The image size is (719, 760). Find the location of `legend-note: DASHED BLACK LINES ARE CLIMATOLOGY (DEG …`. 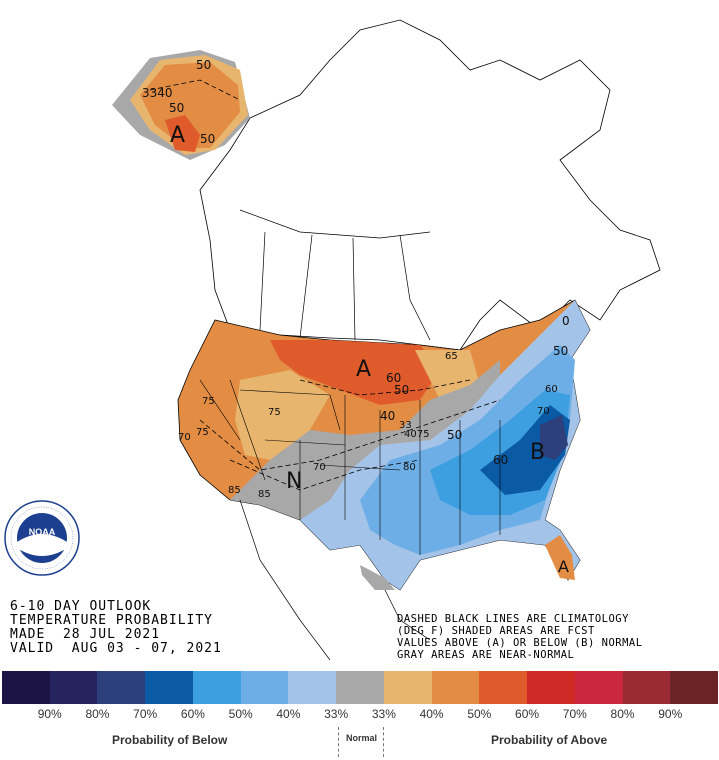

legend-note: DASHED BLACK LINES ARE CLIMATOLOGY (DEG … is located at coordinates (520, 637).